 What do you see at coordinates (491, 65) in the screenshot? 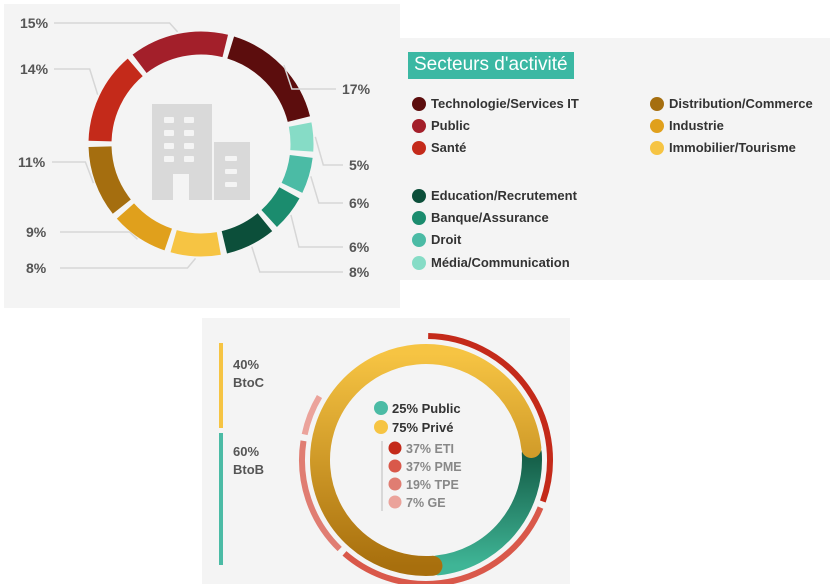
I see `legend-title: Secteurs d'activité` at bounding box center [491, 65].